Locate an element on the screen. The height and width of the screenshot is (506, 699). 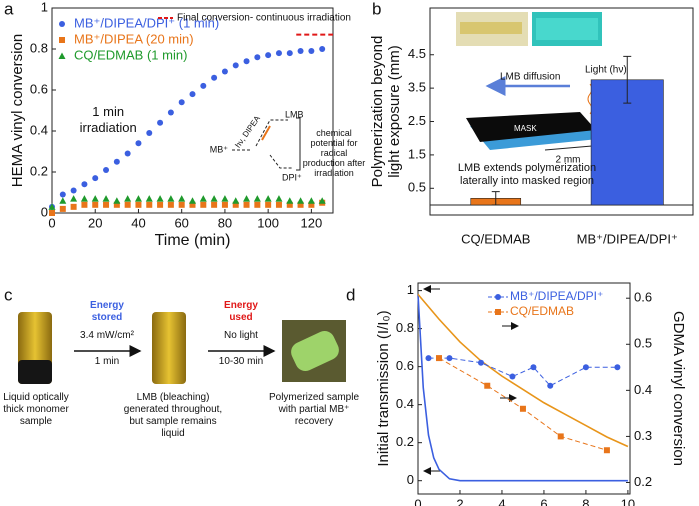
y2-tick-label: 0.5 is located at coordinates (643, 343).